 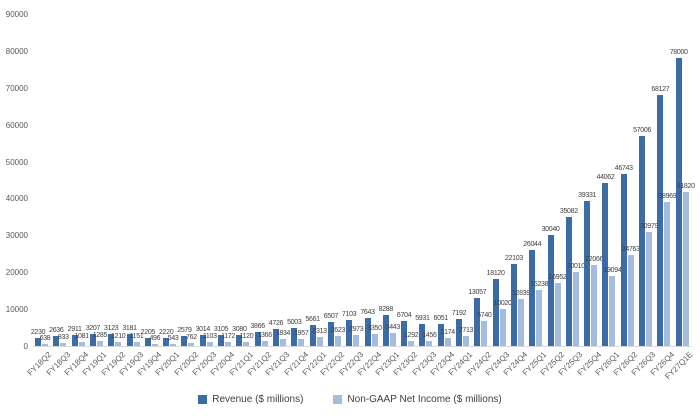 What do you see at coordinates (100, 336) in the screenshot?
I see `net-income-value-label: 1285` at bounding box center [100, 336].